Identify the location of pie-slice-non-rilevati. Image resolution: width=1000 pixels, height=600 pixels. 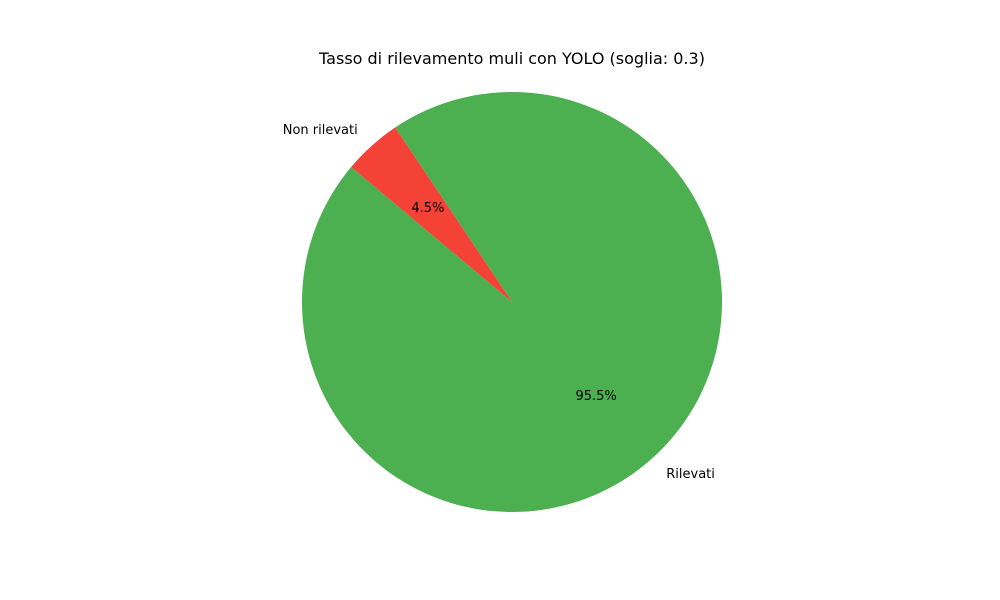
(431, 215).